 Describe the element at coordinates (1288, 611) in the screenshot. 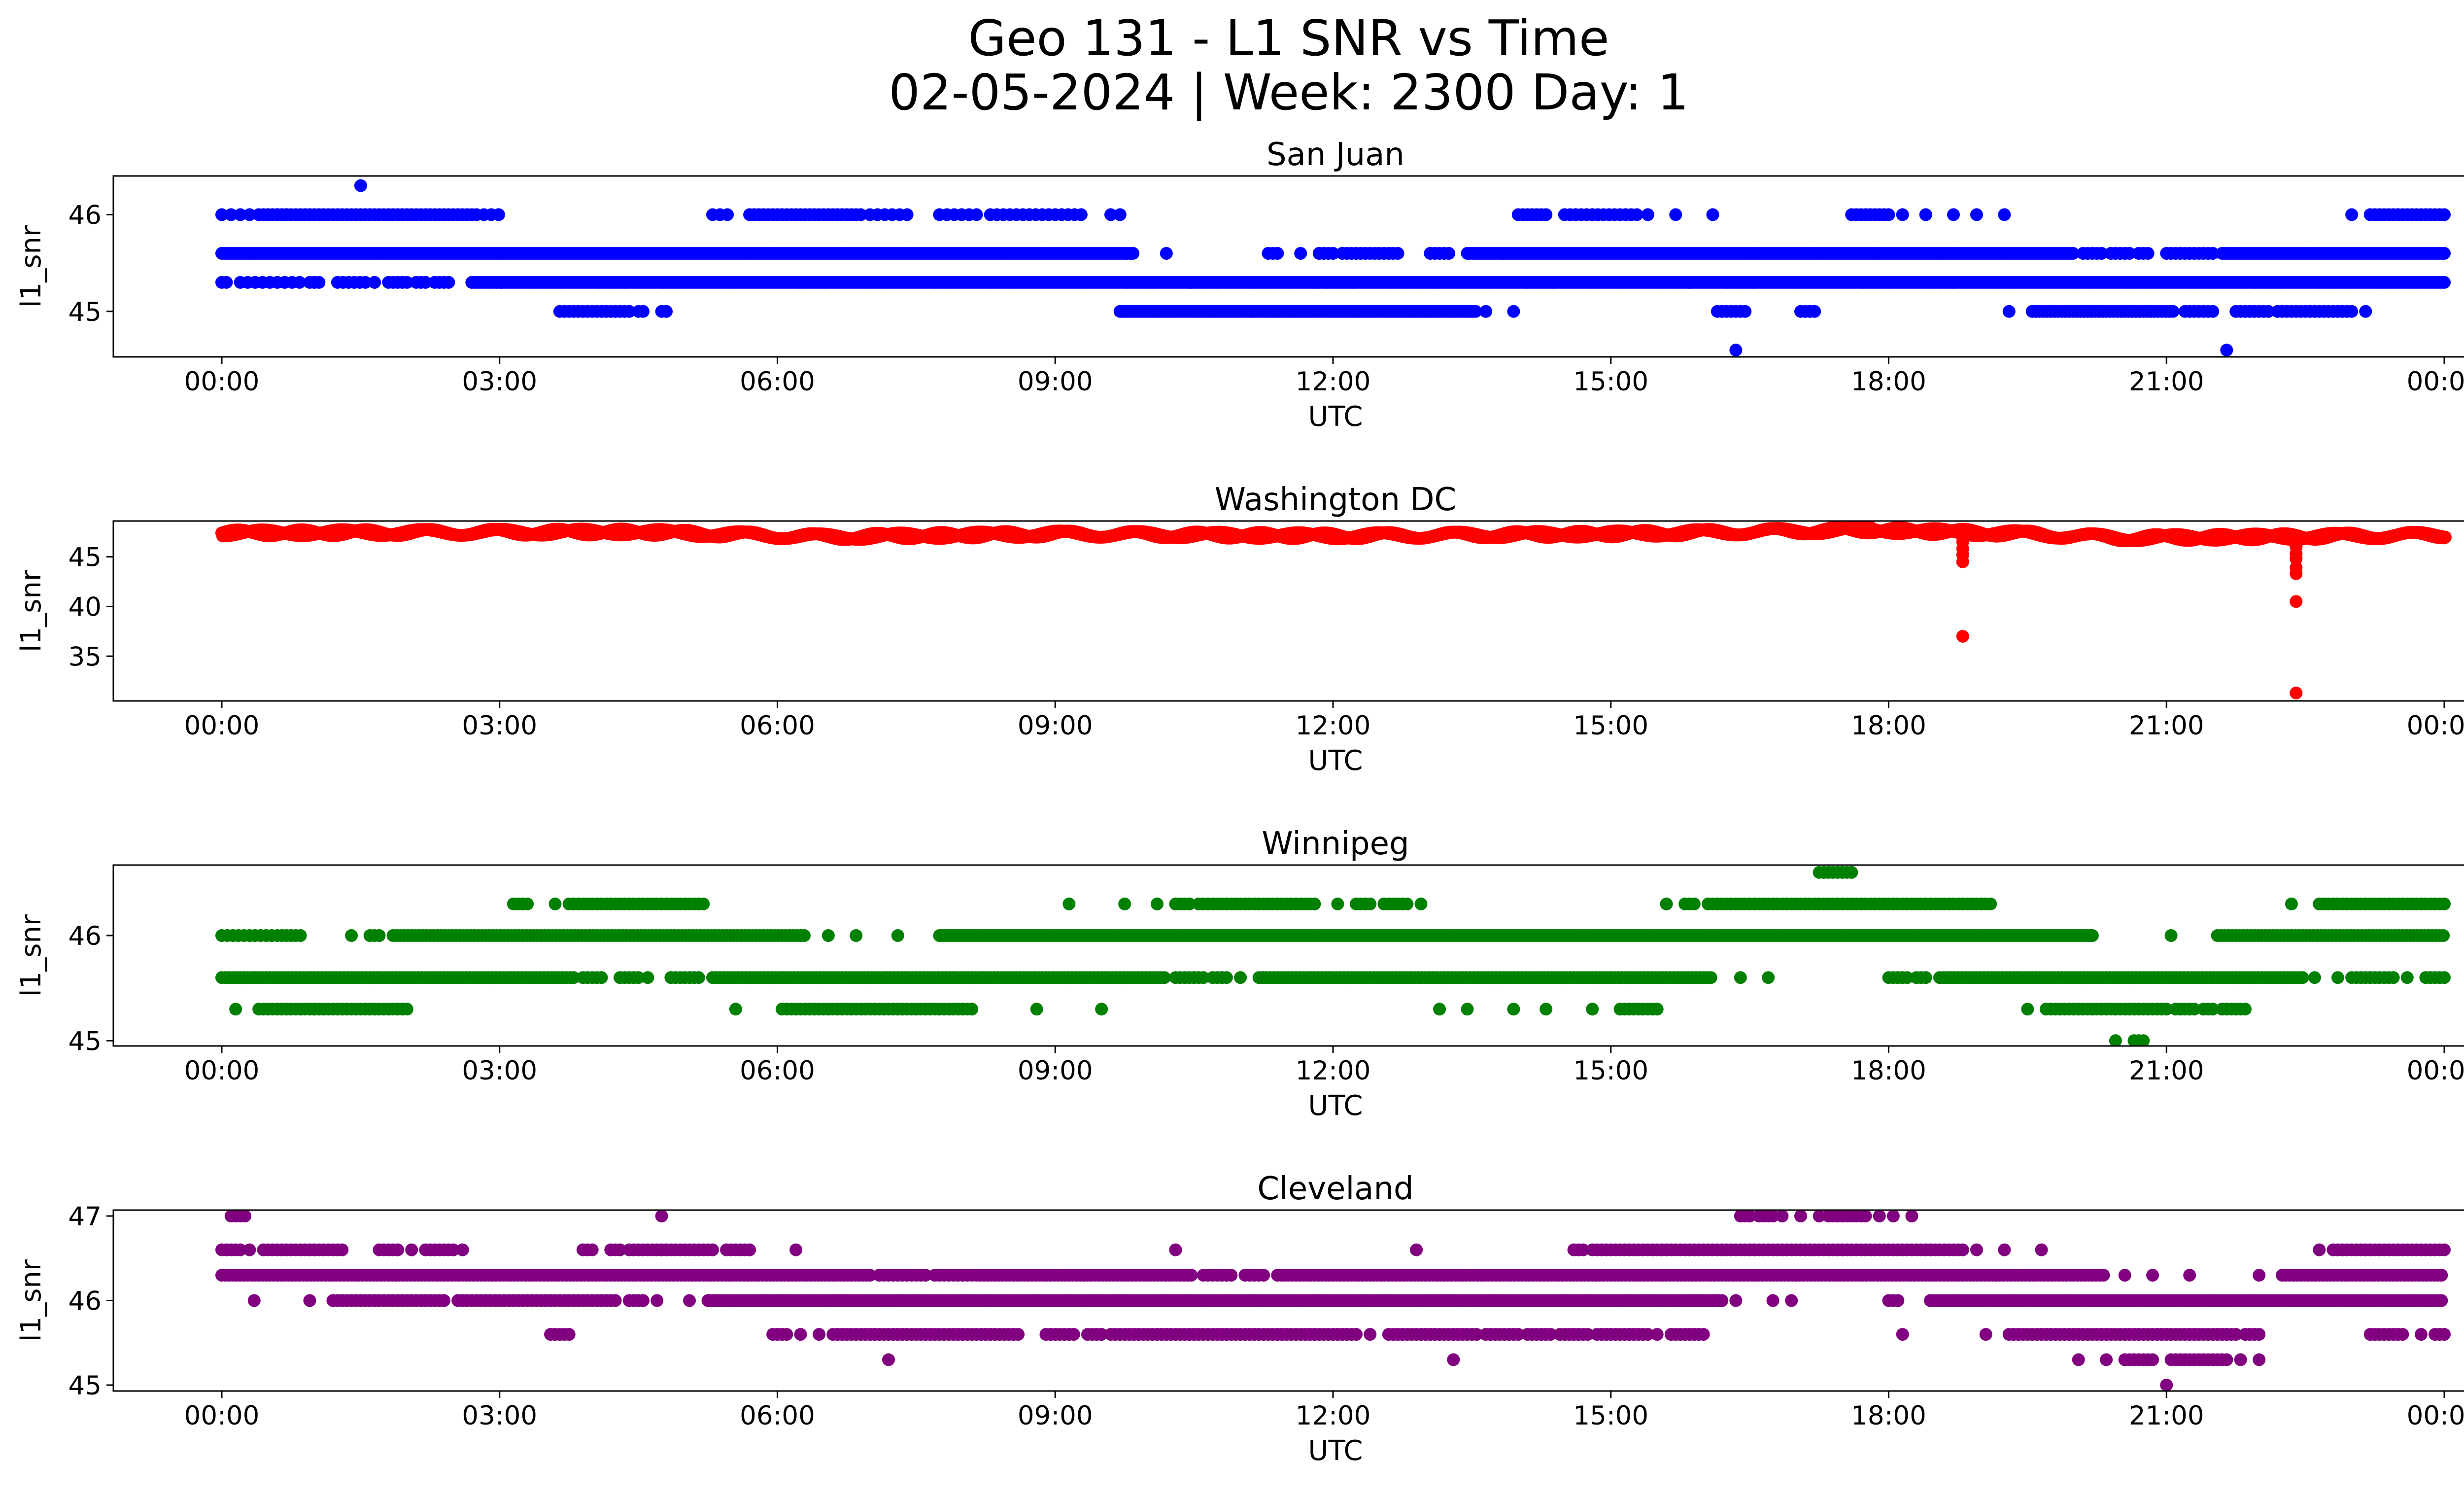

I see `axes-frame` at that location.